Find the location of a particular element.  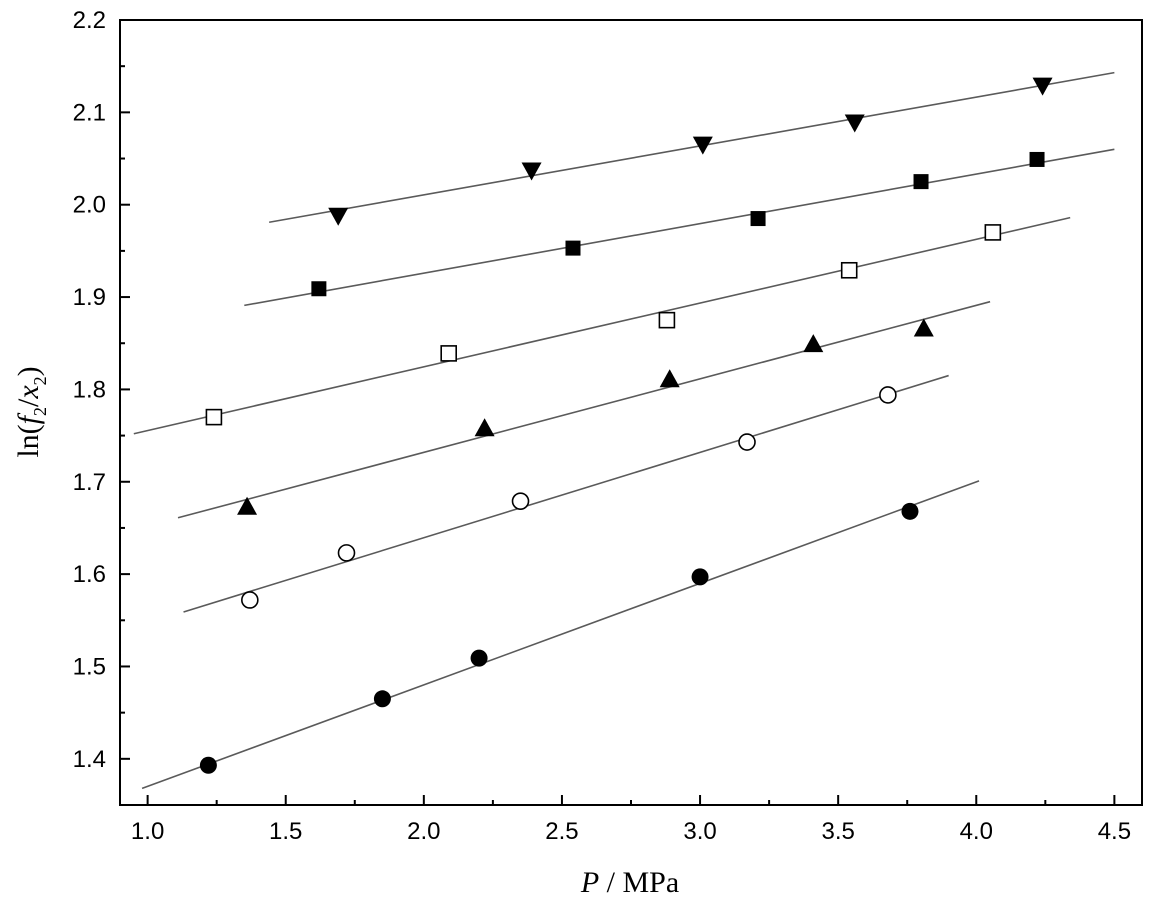

y-axis-title-prefix: ln( is located at coordinates (28, 440).